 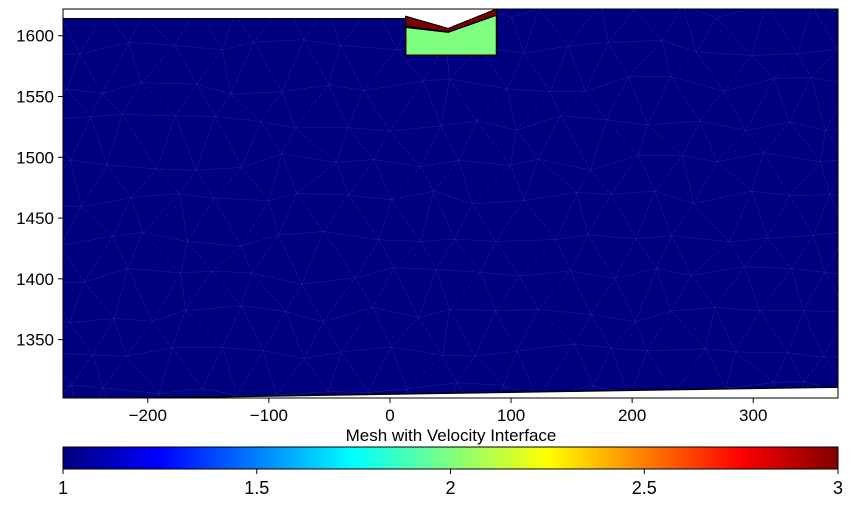 What do you see at coordinates (35, 97) in the screenshot?
I see `y-tick-label: 1550` at bounding box center [35, 97].